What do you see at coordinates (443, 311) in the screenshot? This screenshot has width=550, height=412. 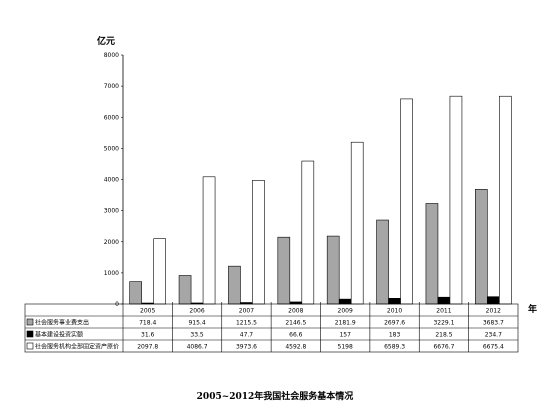 I see `category-label-2011: 2011` at bounding box center [443, 311].